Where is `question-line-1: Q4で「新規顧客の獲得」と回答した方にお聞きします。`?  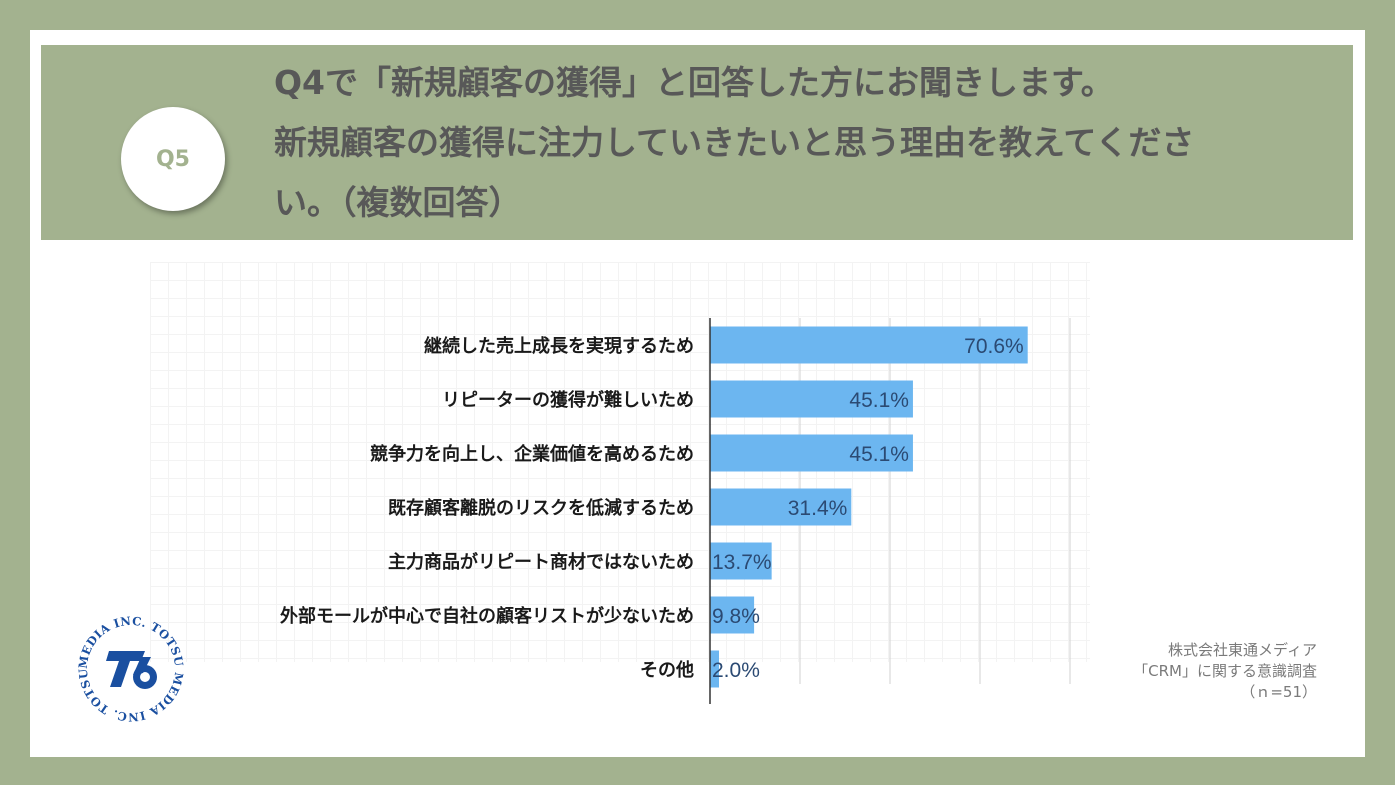 question-line-1: Q4で「新規顧客の獲得」と回答した方にお聞きします。 is located at coordinates (694, 82).